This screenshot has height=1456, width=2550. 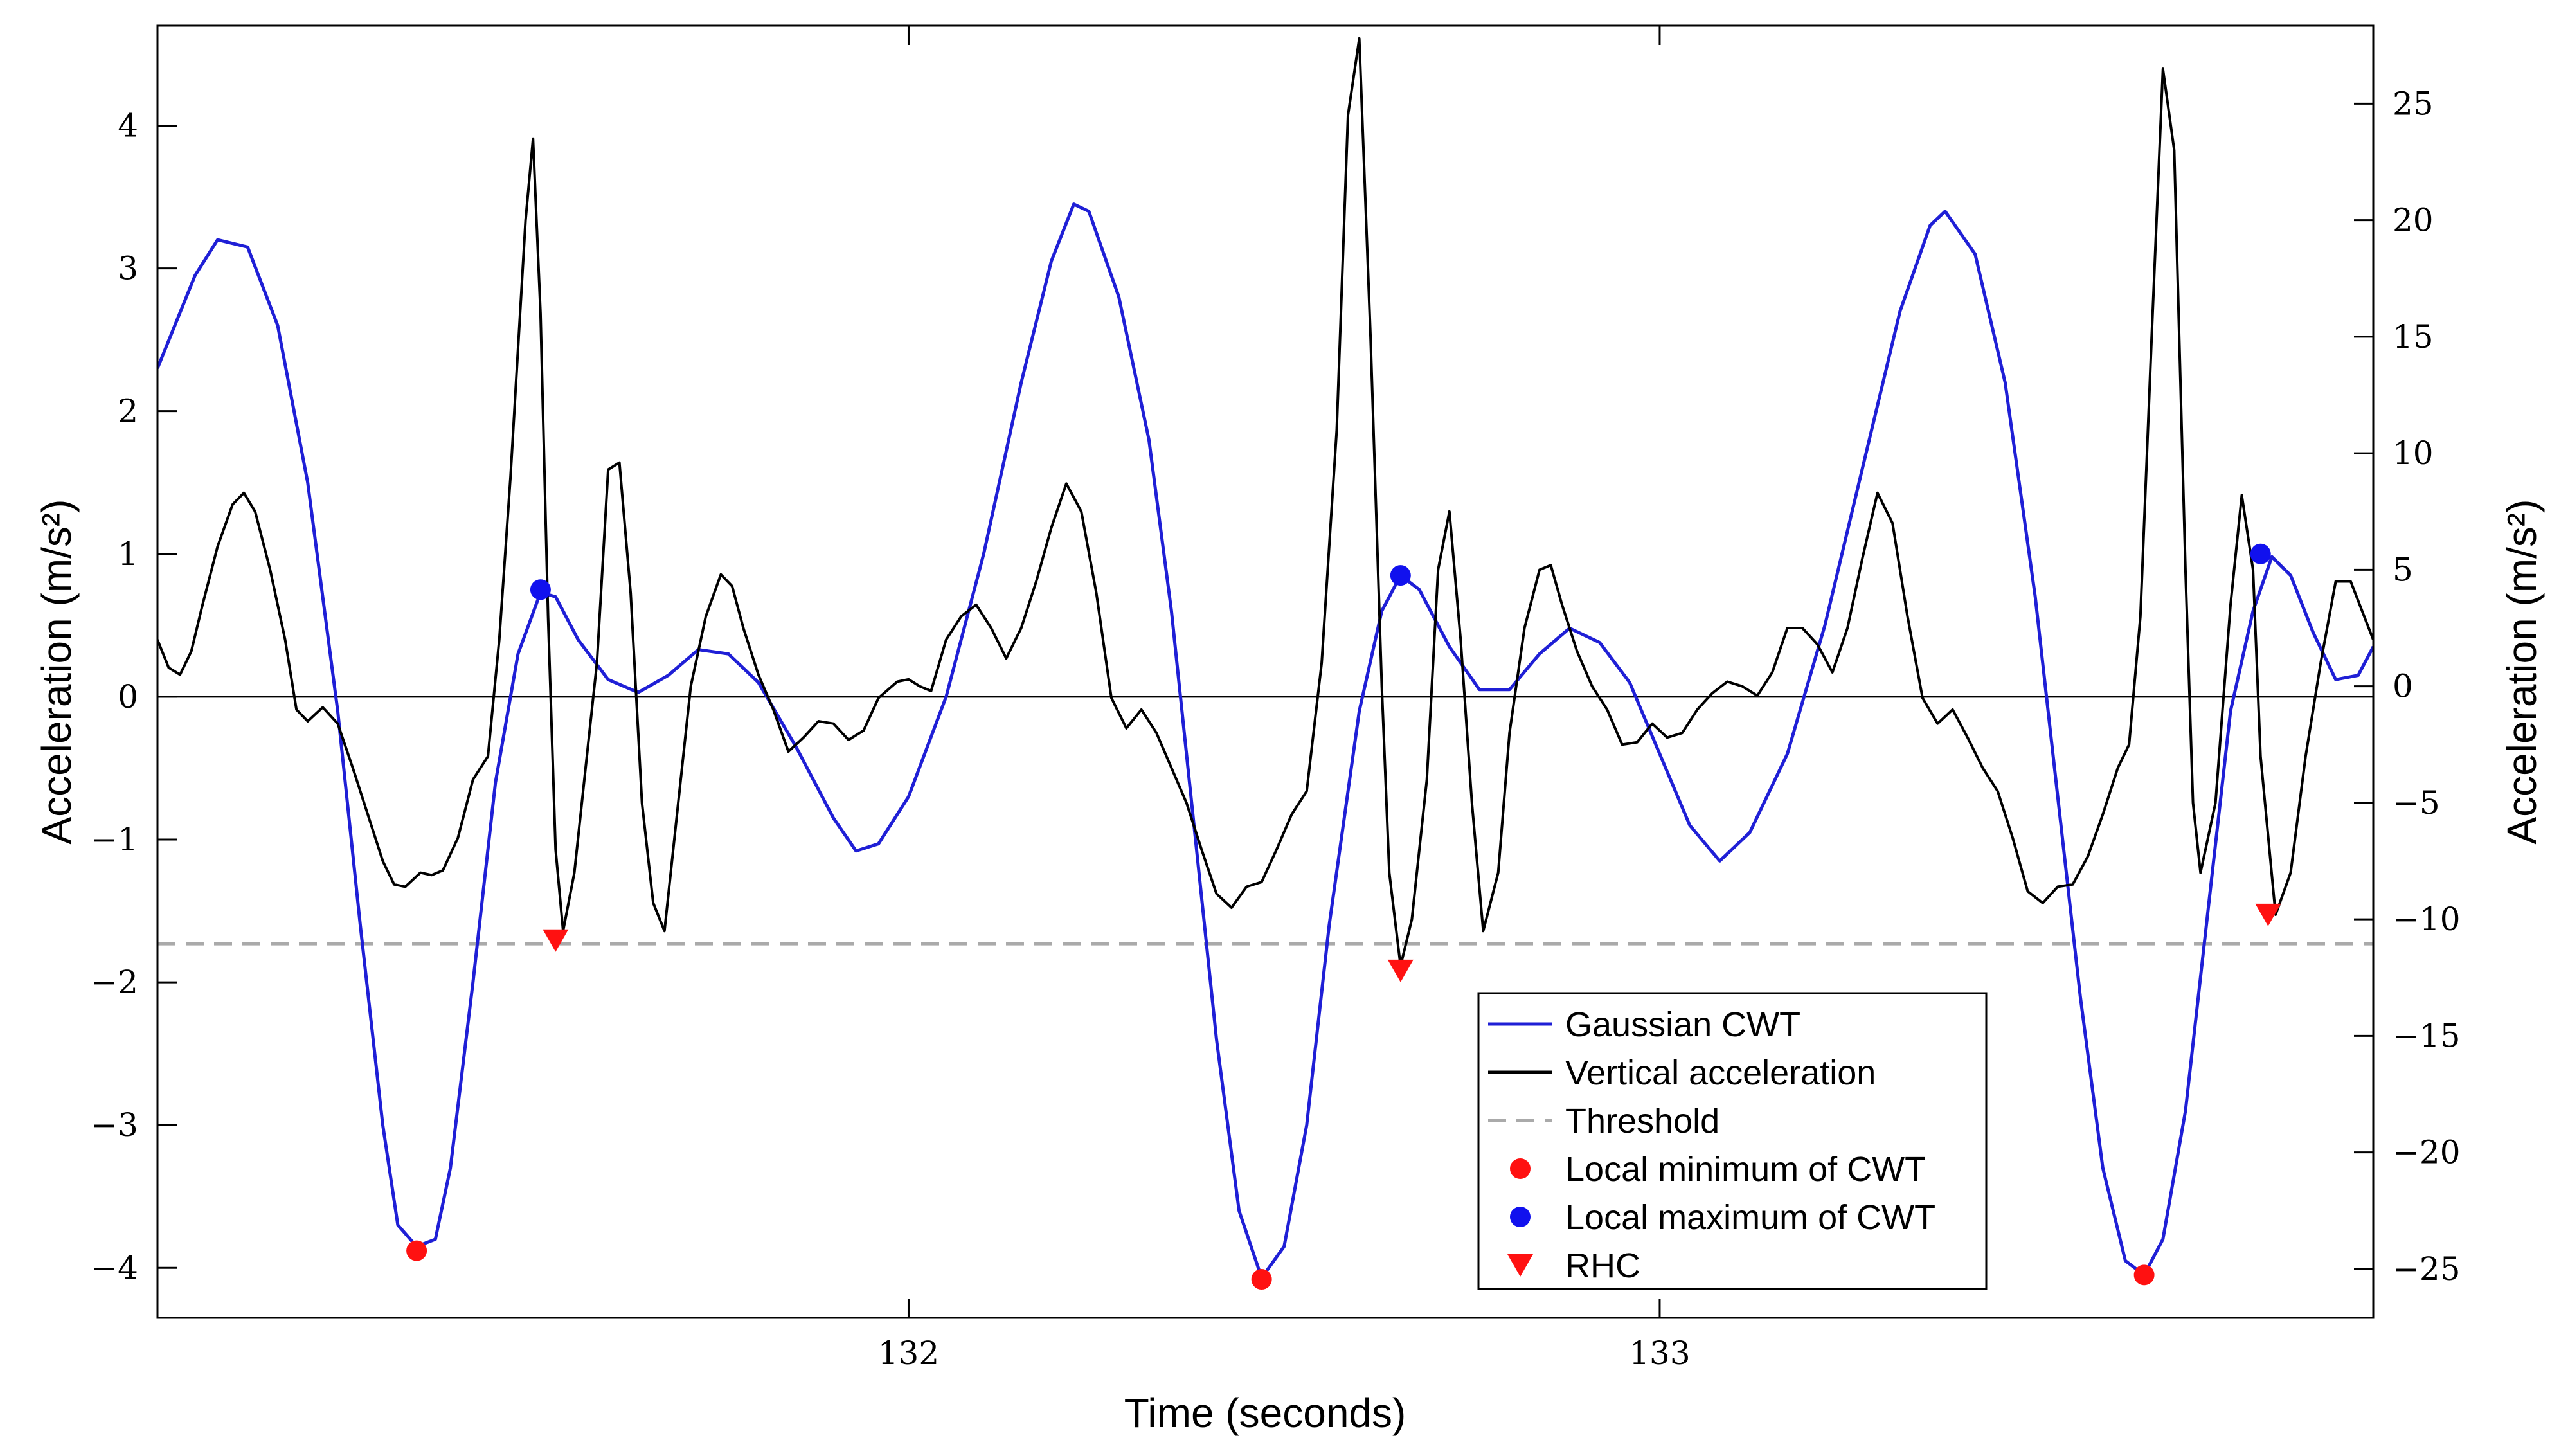 What do you see at coordinates (1265, 1413) in the screenshot?
I see `x-axis-title: Time (seconds)` at bounding box center [1265, 1413].